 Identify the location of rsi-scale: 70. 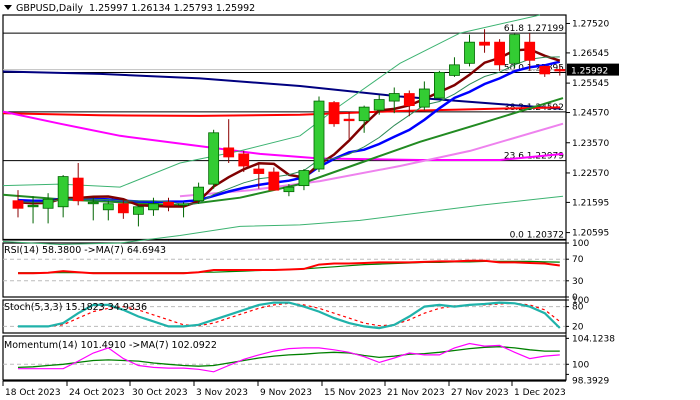
(578, 260).